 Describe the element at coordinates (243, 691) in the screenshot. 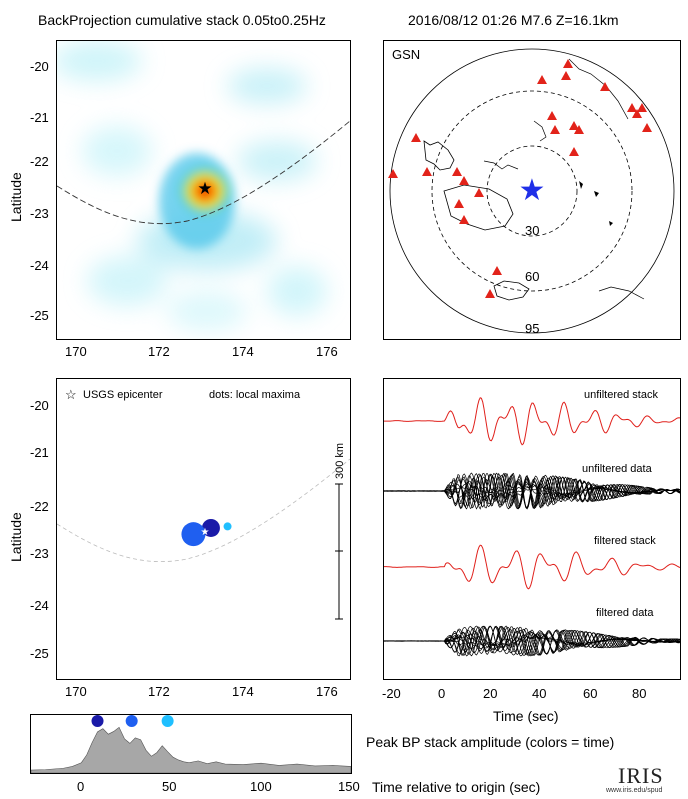

I see `maxima-lon-tick: 174` at that location.